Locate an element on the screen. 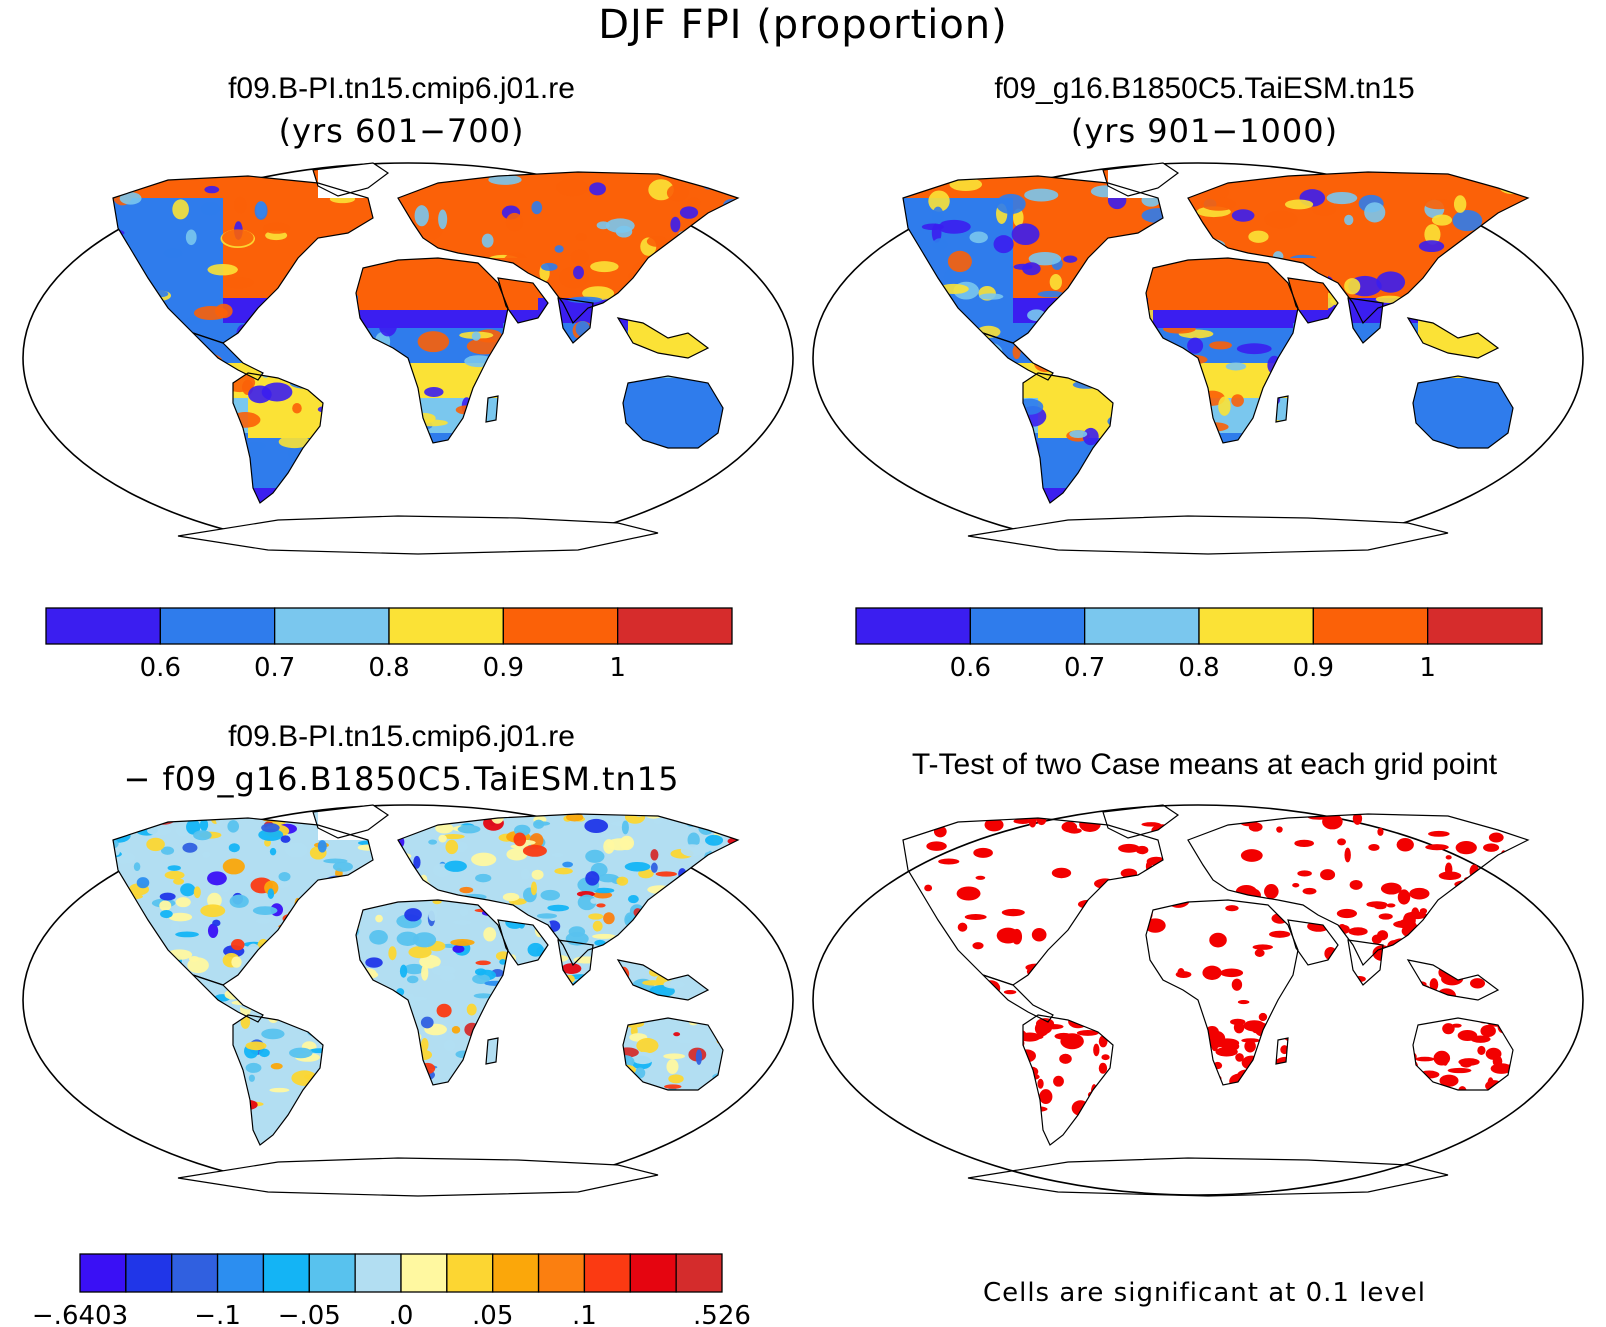 Image resolution: width=1606 pixels, height=1327 pixels. diff-colorbar-tick-label: .0 is located at coordinates (401, 1314).